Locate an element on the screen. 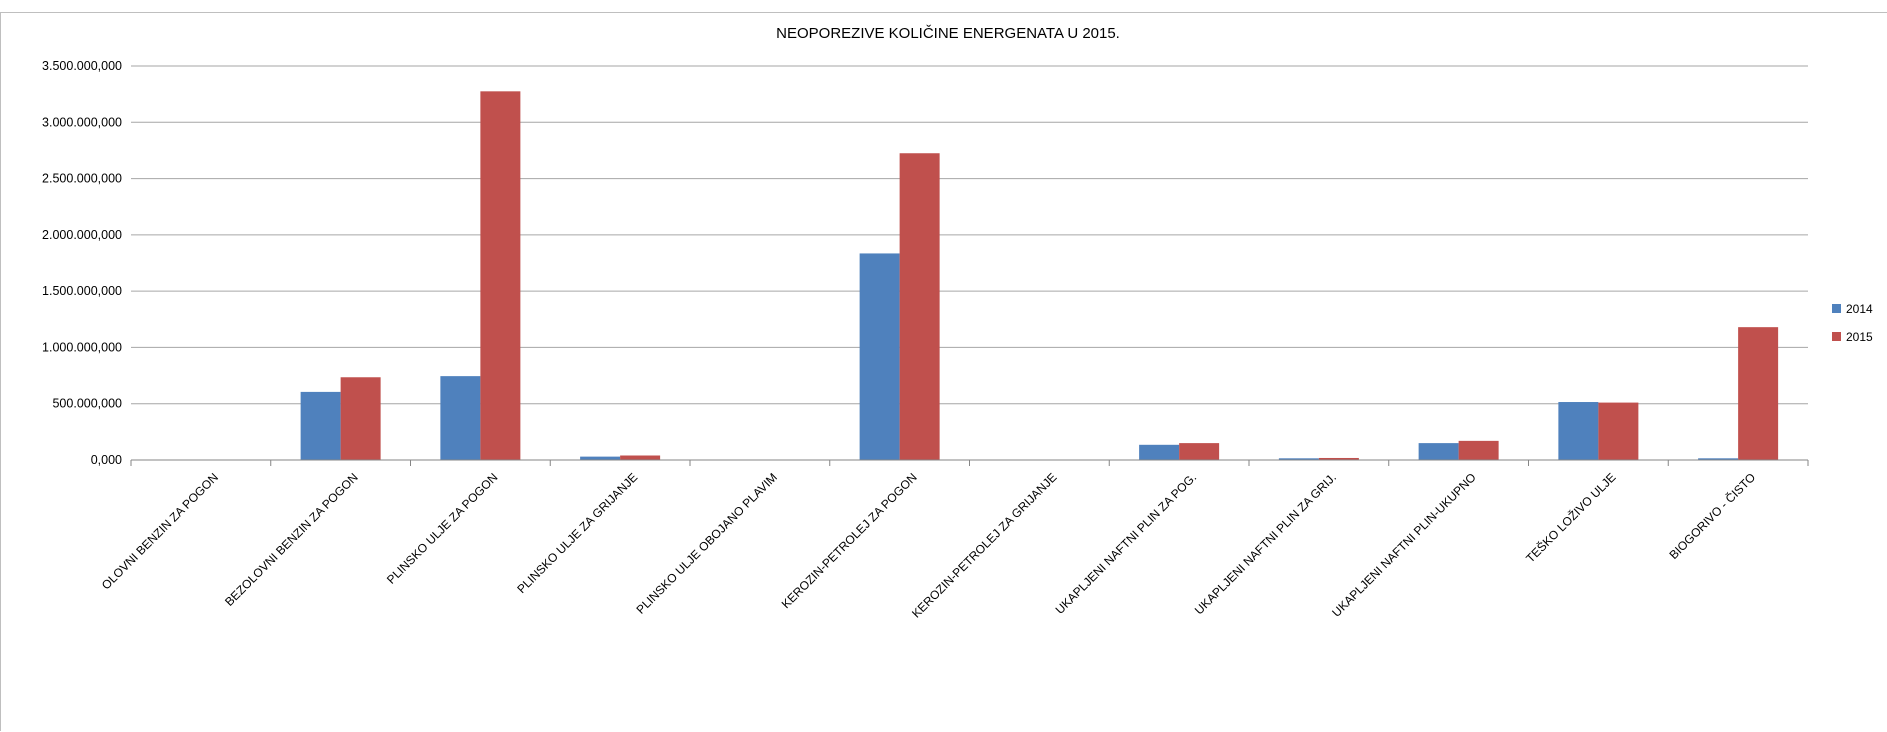 The image size is (1887, 732). x-category-label: BEZOLOVNI BENZIN ZA POGON is located at coordinates (291, 539).